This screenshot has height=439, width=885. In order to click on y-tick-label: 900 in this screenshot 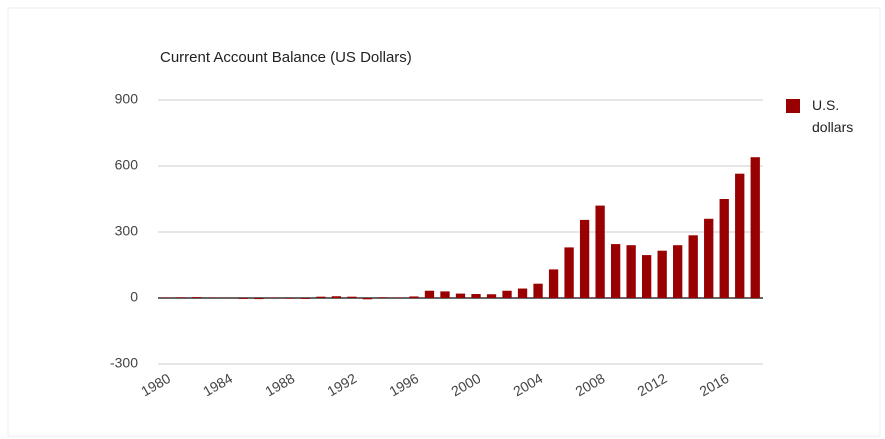, I will do `click(127, 99)`.